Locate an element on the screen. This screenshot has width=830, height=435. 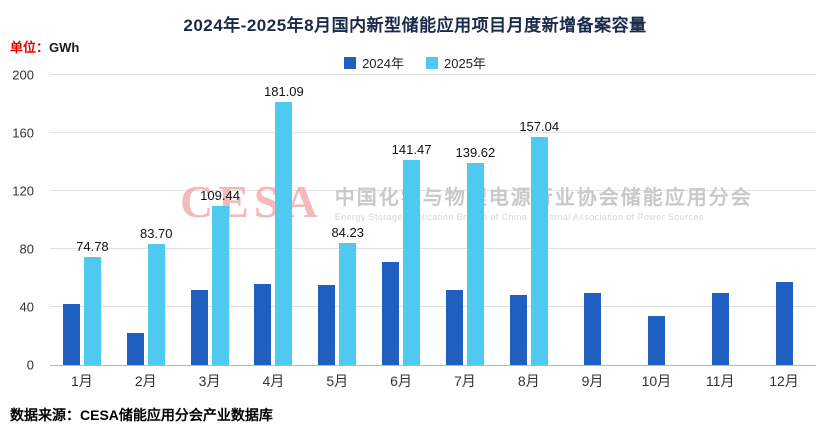
chart-title: 2024年-2025年8月国内新型储能应用项目月度新增备案容量 is located at coordinates (415, 25).